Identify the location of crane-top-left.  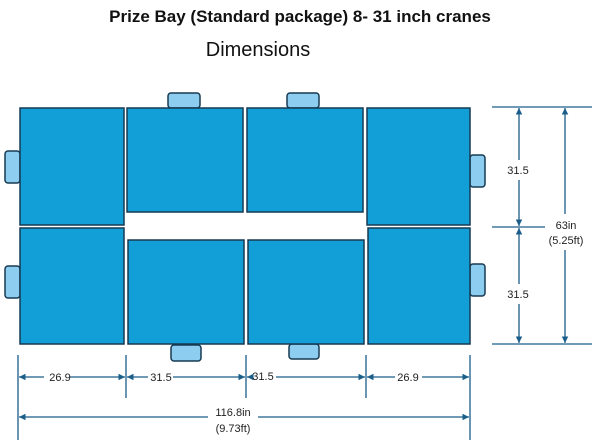
(72, 166).